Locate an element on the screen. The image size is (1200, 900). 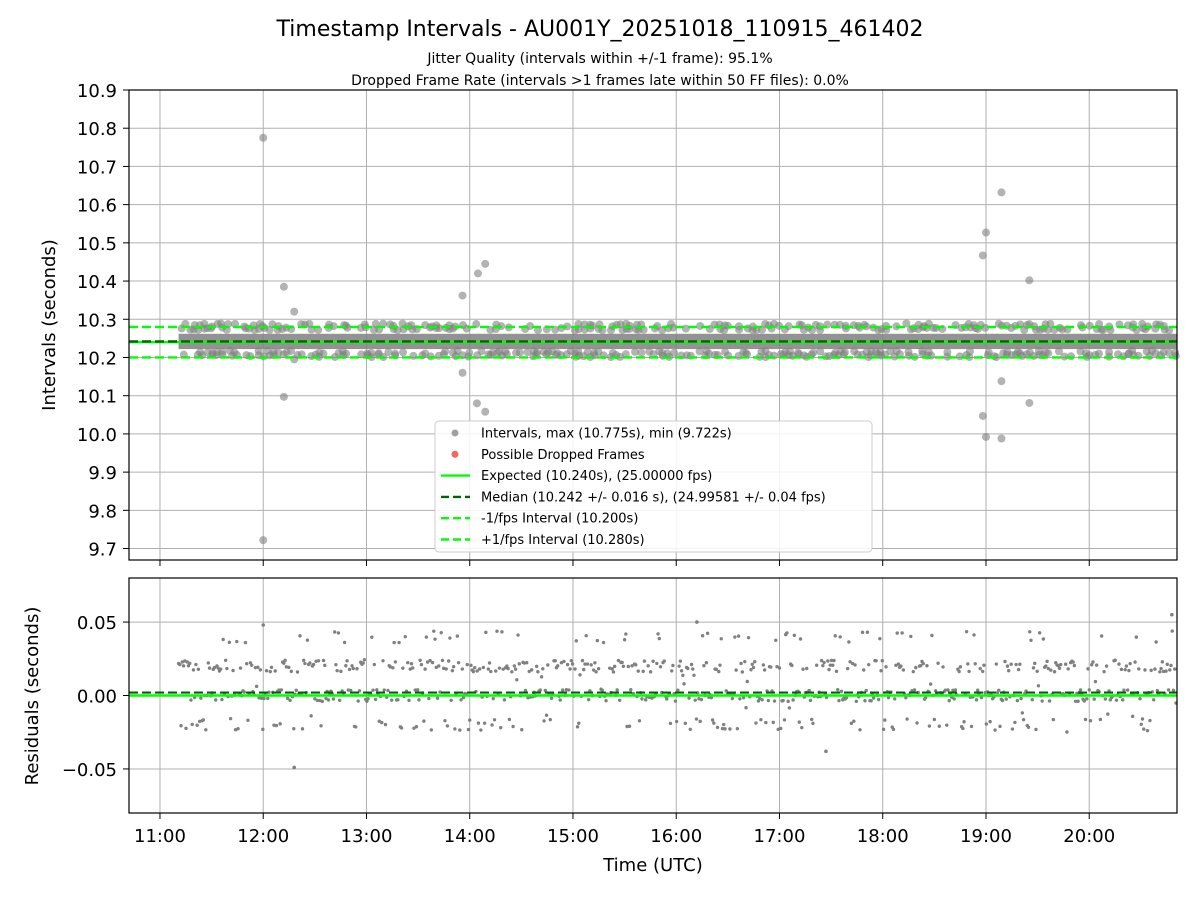
legend-label: Possible Dropped Frames is located at coordinates (563, 455).